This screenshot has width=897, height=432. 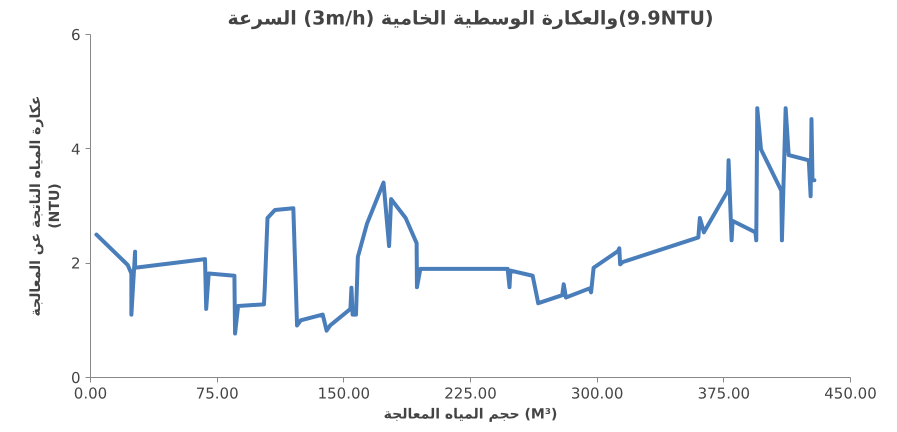 I want to click on chart-title: السرعة (3m/h) والعكارة الوسطية الخامية(9.9NTU), so click(x=471, y=19).